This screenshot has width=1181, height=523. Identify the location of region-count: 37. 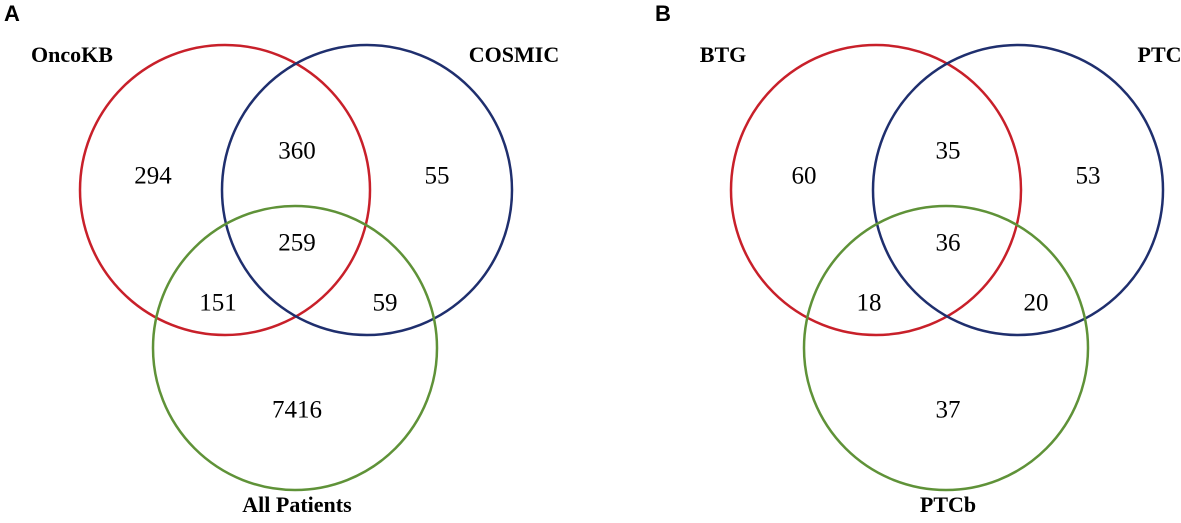
(948, 410).